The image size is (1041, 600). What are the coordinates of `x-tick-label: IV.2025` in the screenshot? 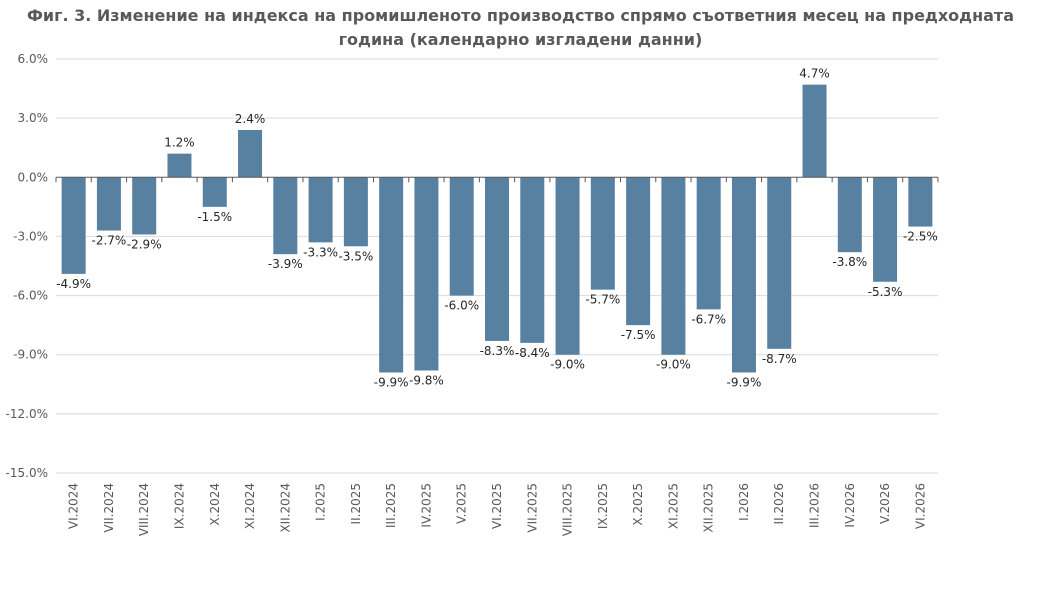 It's located at (426, 505).